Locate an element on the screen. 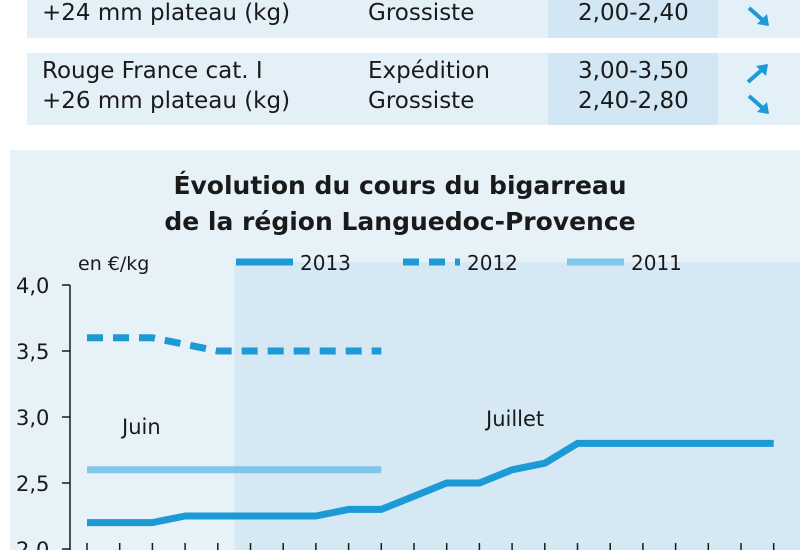 The height and width of the screenshot is (550, 800). product-cell: Rouge France cat. I is located at coordinates (152, 71).